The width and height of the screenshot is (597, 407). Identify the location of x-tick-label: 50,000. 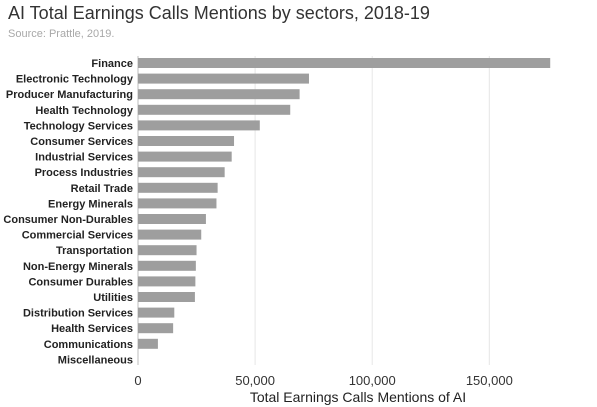
(255, 380).